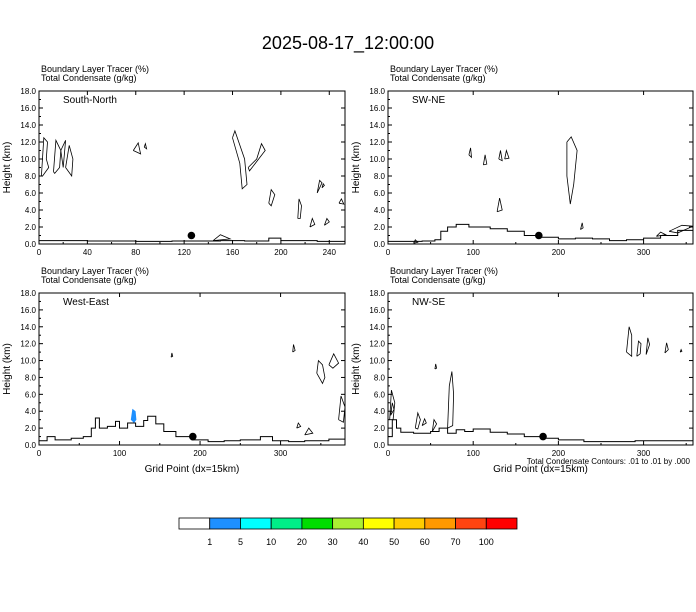  What do you see at coordinates (333, 542) in the screenshot?
I see `colorbar-label: 30` at bounding box center [333, 542].